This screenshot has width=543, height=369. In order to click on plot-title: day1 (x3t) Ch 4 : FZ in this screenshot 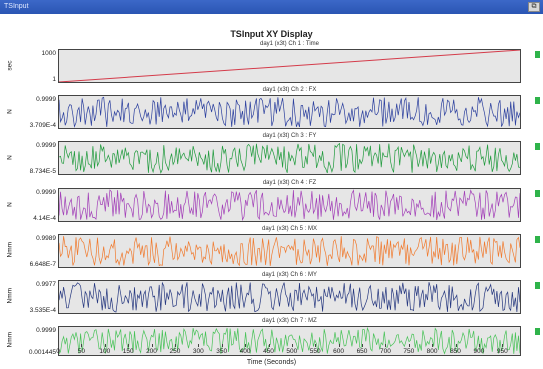, I will do `click(289, 183)`.